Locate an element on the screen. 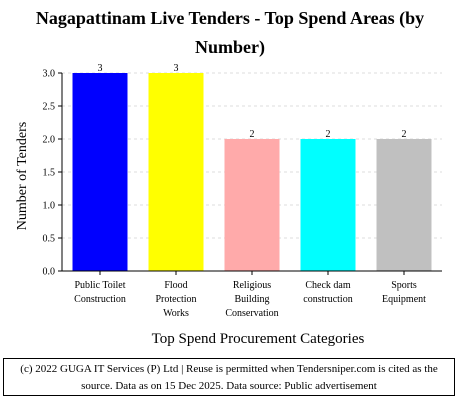 Image resolution: width=460 pixels, height=400 pixels. x-tick-label-line: Equipment is located at coordinates (404, 299).